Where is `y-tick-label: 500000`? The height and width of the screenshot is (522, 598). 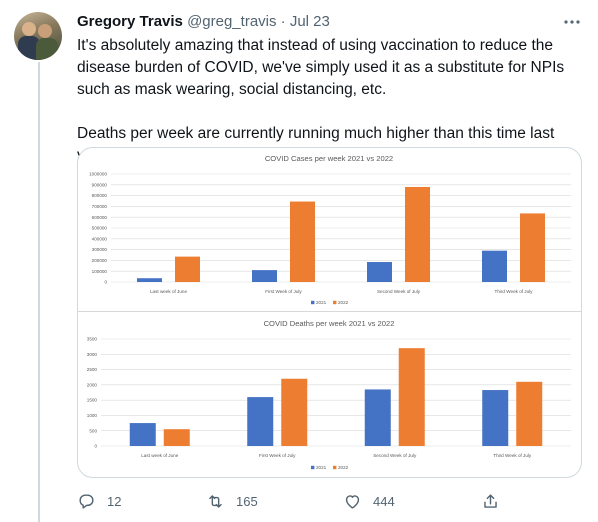 y-tick-label: 500000 is located at coordinates (100, 228).